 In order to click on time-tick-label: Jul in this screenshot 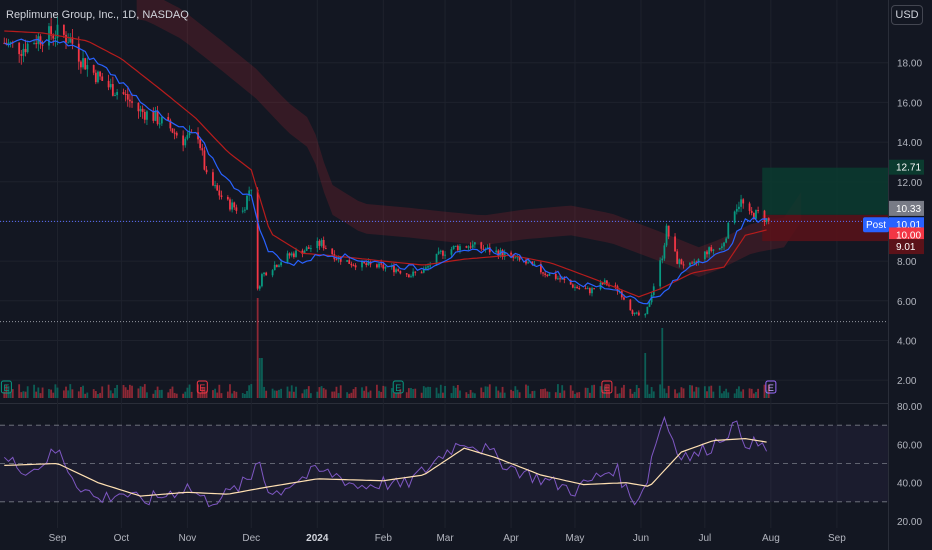, I will do `click(704, 538)`.